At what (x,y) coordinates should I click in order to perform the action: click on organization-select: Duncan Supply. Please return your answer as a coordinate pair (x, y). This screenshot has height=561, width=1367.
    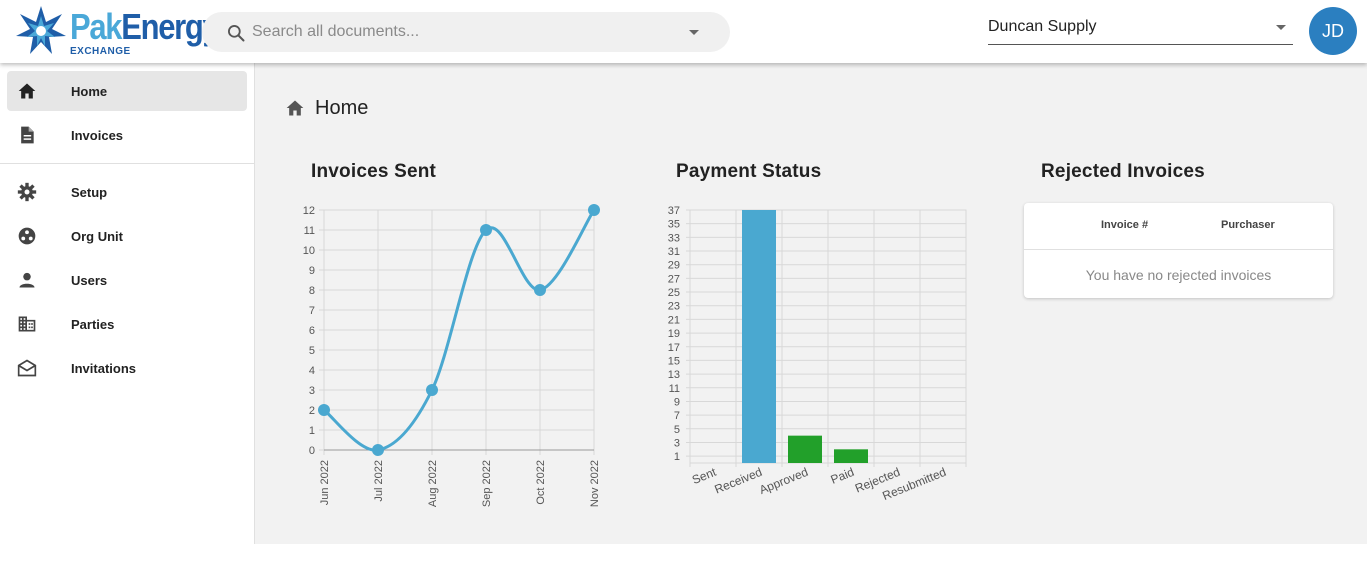
    Looking at the image, I should click on (1140, 27).